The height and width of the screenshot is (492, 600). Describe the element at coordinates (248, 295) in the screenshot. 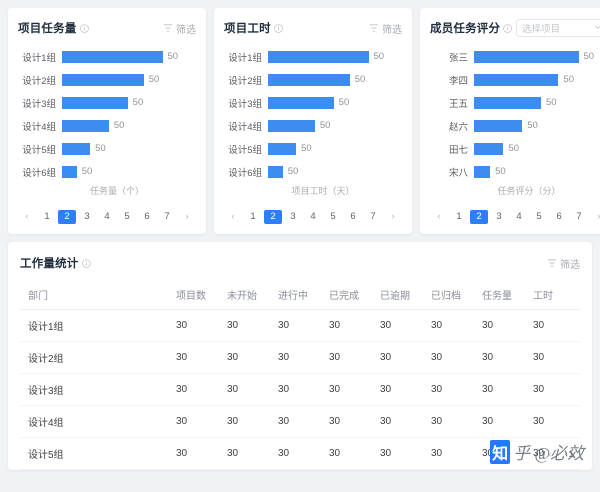

I see `column-header-not-started: 未开始` at that location.